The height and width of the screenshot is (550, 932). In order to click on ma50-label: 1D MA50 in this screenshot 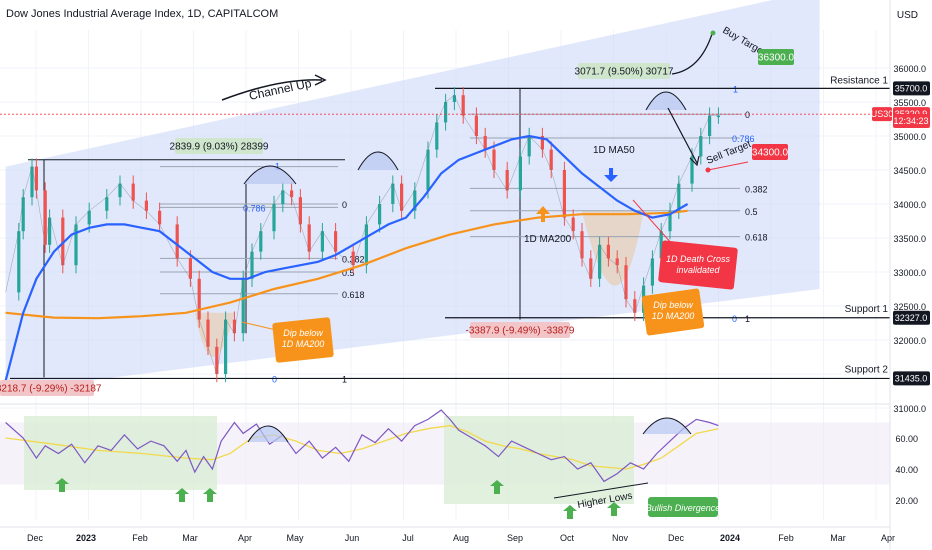, I will do `click(614, 150)`.